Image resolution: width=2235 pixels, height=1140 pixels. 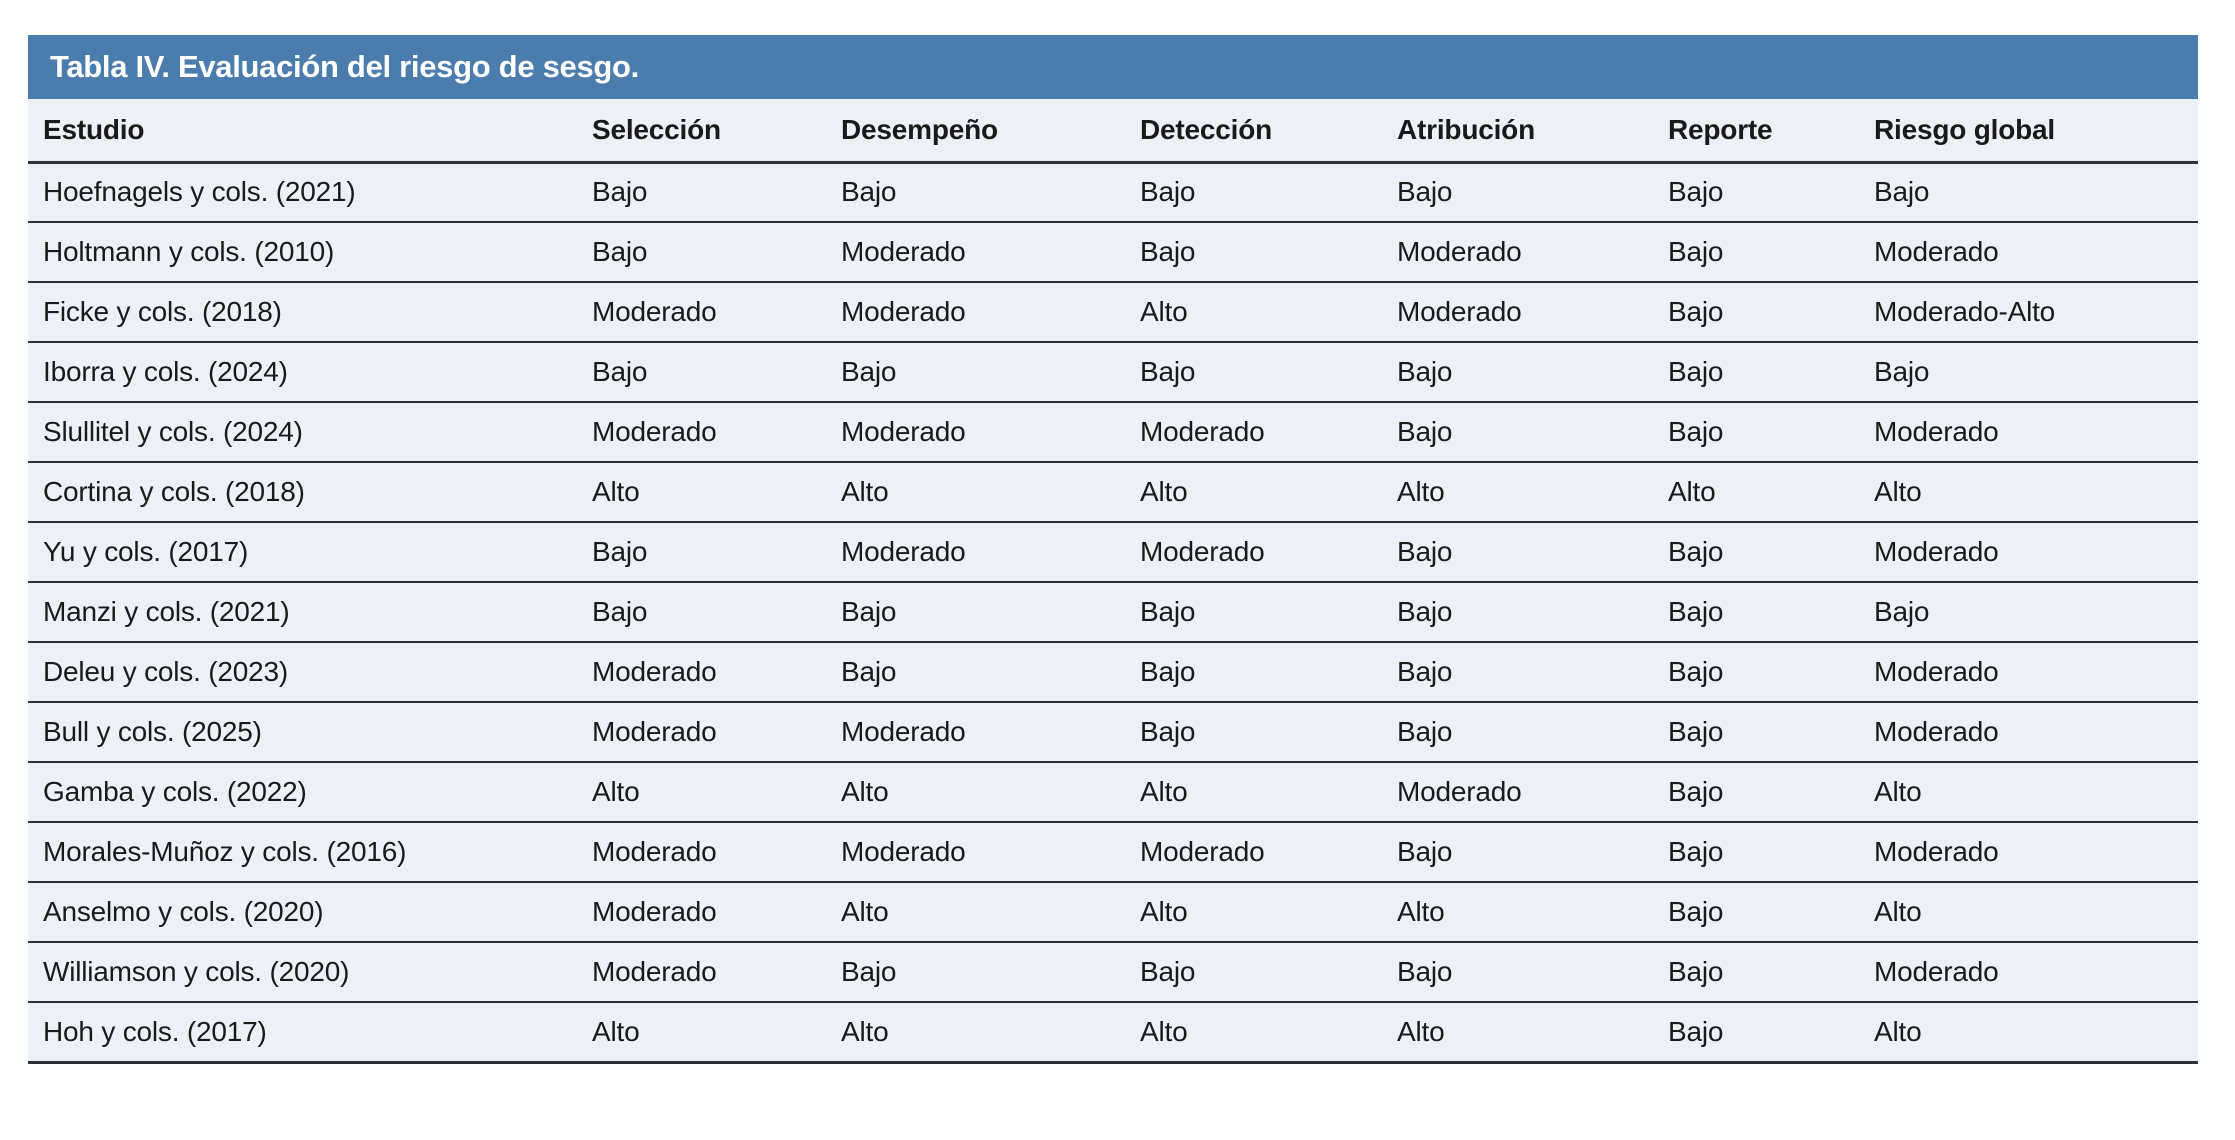 I want to click on study-cell: Anselmo y cols. (2020), so click(x=183, y=911).